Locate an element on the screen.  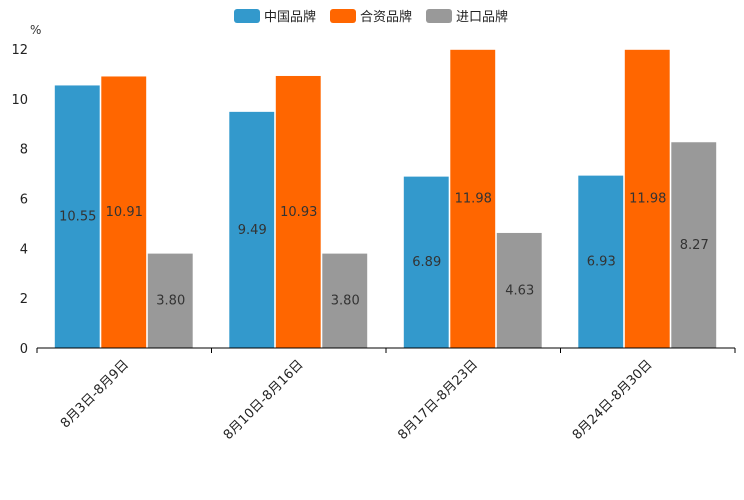
legend-item: 中国品牌 is located at coordinates (275, 17).